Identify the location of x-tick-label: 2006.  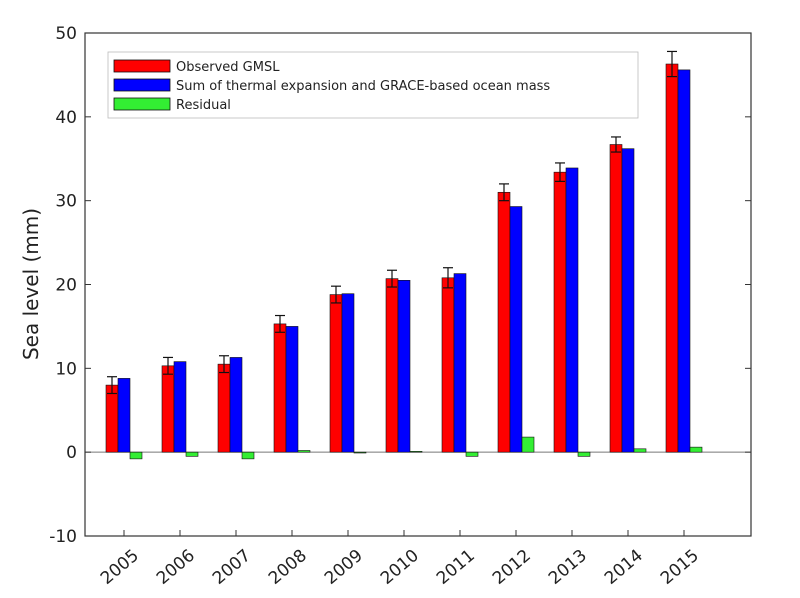
(176, 567).